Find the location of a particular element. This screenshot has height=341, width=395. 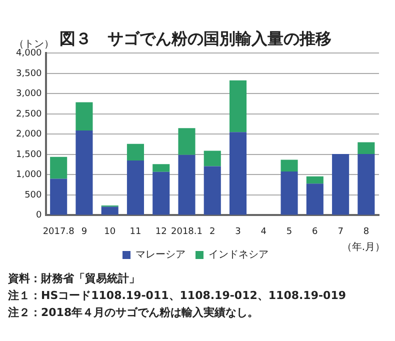

x-tick-label: 2 is located at coordinates (213, 231).